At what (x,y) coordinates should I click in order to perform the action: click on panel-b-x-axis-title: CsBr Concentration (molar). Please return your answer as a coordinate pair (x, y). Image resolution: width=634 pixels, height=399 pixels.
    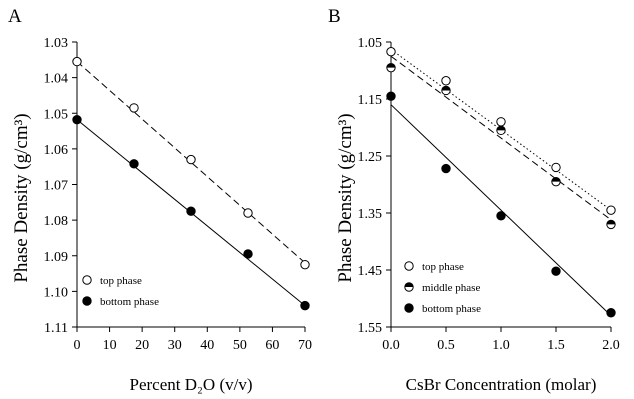
    Looking at the image, I should click on (501, 384).